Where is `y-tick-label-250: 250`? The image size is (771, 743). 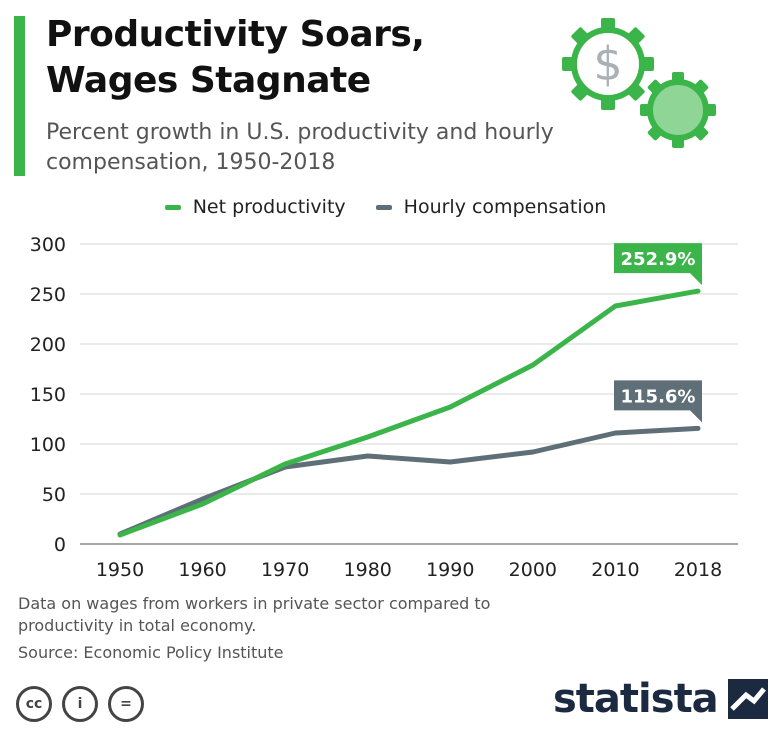 y-tick-label-250: 250 is located at coordinates (48, 295).